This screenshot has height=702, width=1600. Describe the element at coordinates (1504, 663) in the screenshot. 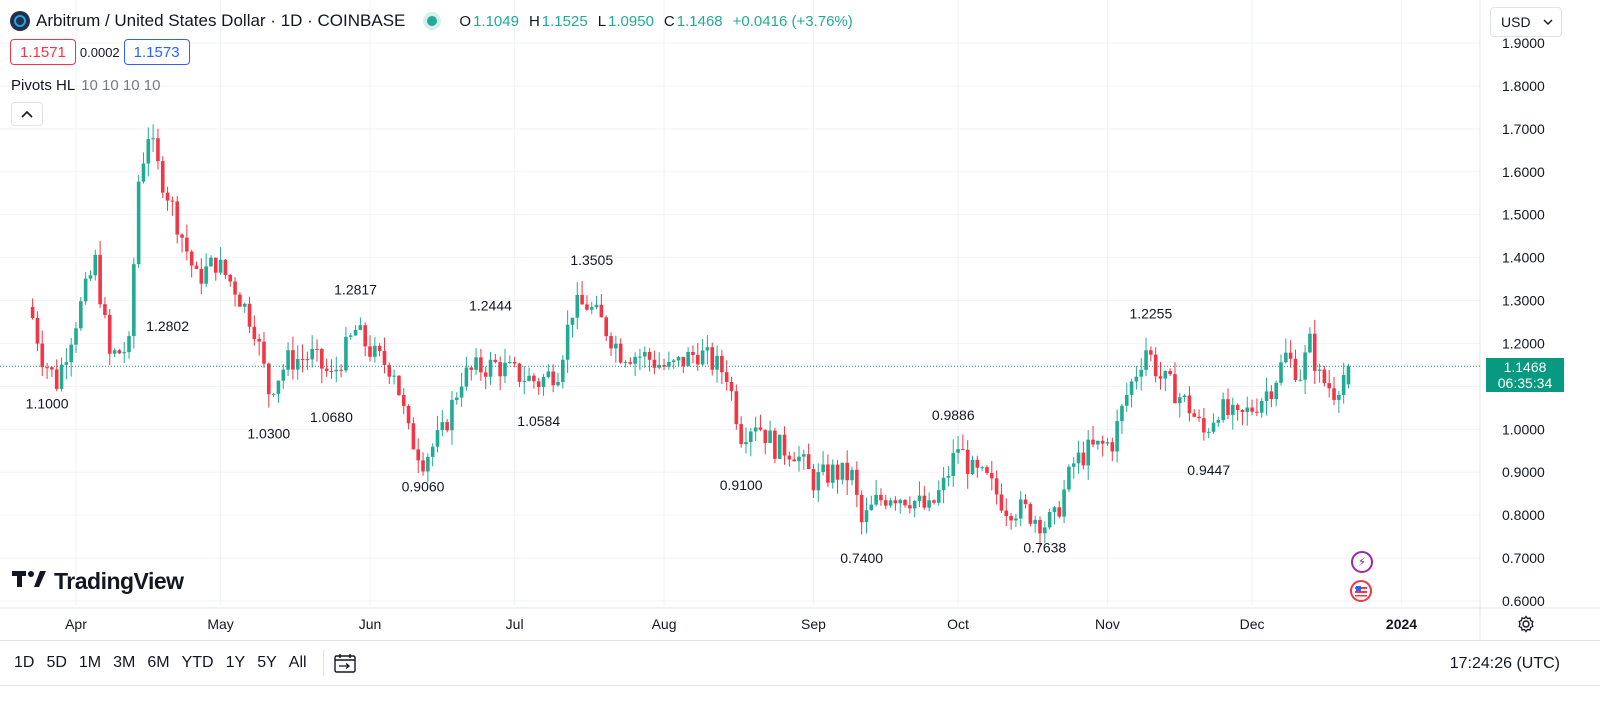

I see `utc-clock: 17:24:26 (UTC)` at that location.